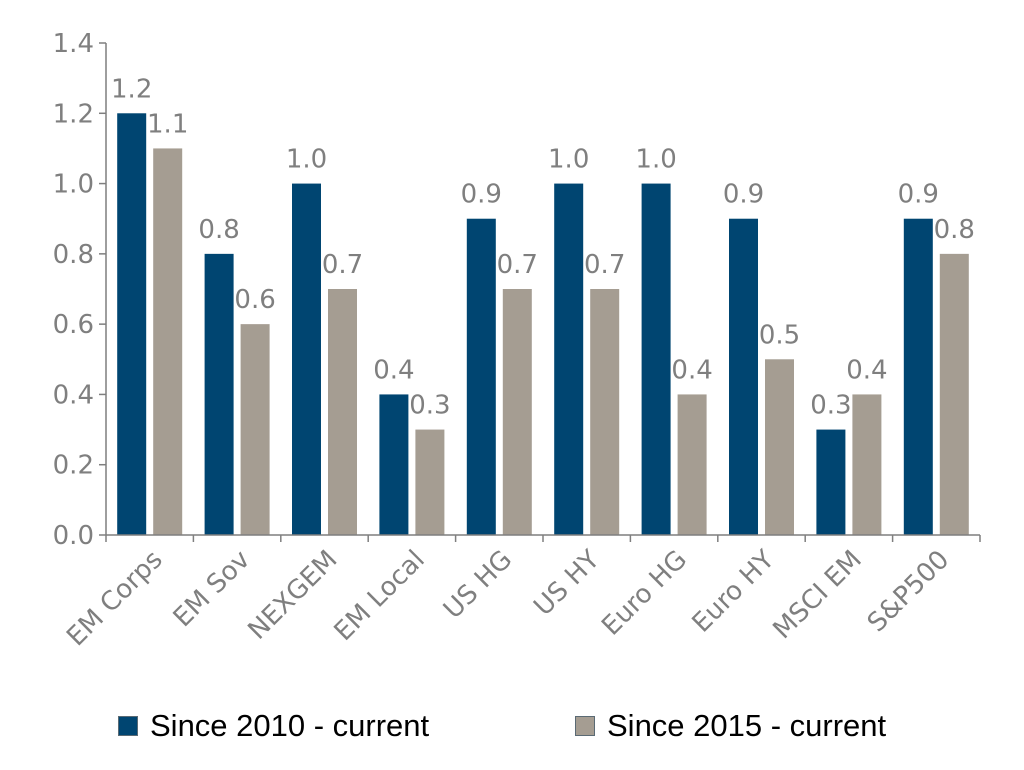 The height and width of the screenshot is (770, 1024). Describe the element at coordinates (114, 598) in the screenshot. I see `x-category-label: EM Corps` at that location.